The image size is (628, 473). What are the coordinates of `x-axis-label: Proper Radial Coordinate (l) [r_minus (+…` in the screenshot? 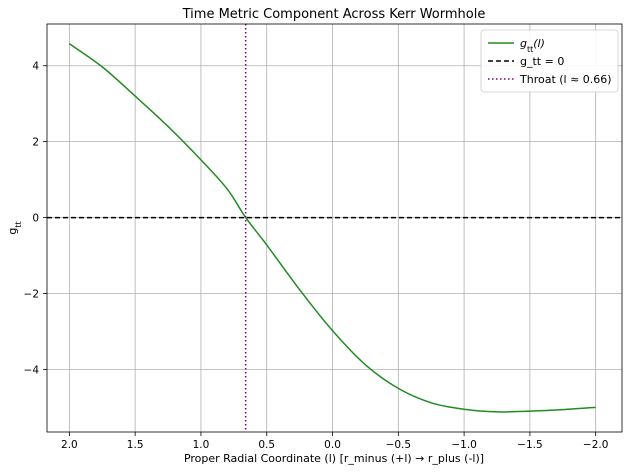 It's located at (334, 458).